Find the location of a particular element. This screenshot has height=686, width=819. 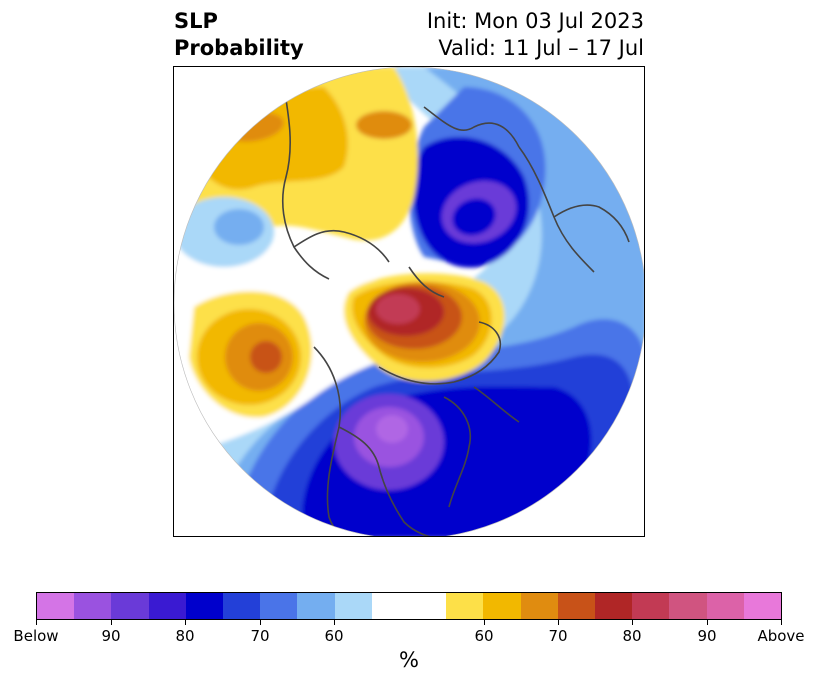

above-region-northwest-gold is located at coordinates (271, 138).